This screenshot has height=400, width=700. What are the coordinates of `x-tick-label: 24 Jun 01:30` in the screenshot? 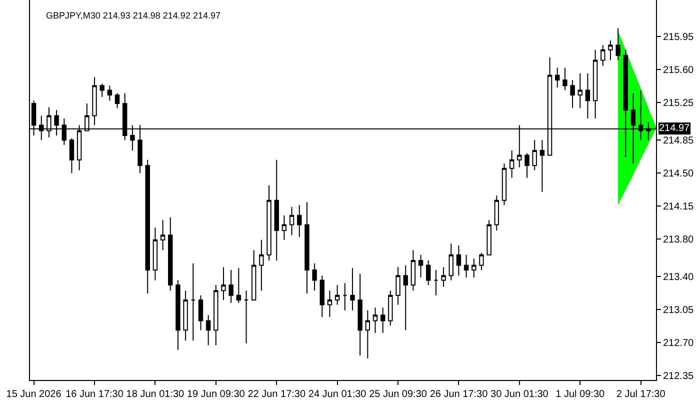 It's located at (337, 394).